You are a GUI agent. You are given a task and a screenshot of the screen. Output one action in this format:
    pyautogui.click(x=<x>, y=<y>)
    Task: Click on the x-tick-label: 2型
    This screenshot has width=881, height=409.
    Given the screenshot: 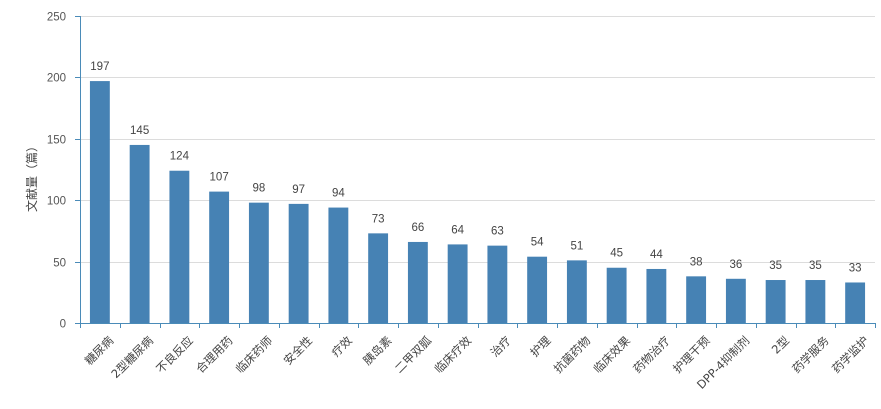 What is the action you would take?
    pyautogui.click(x=780, y=344)
    